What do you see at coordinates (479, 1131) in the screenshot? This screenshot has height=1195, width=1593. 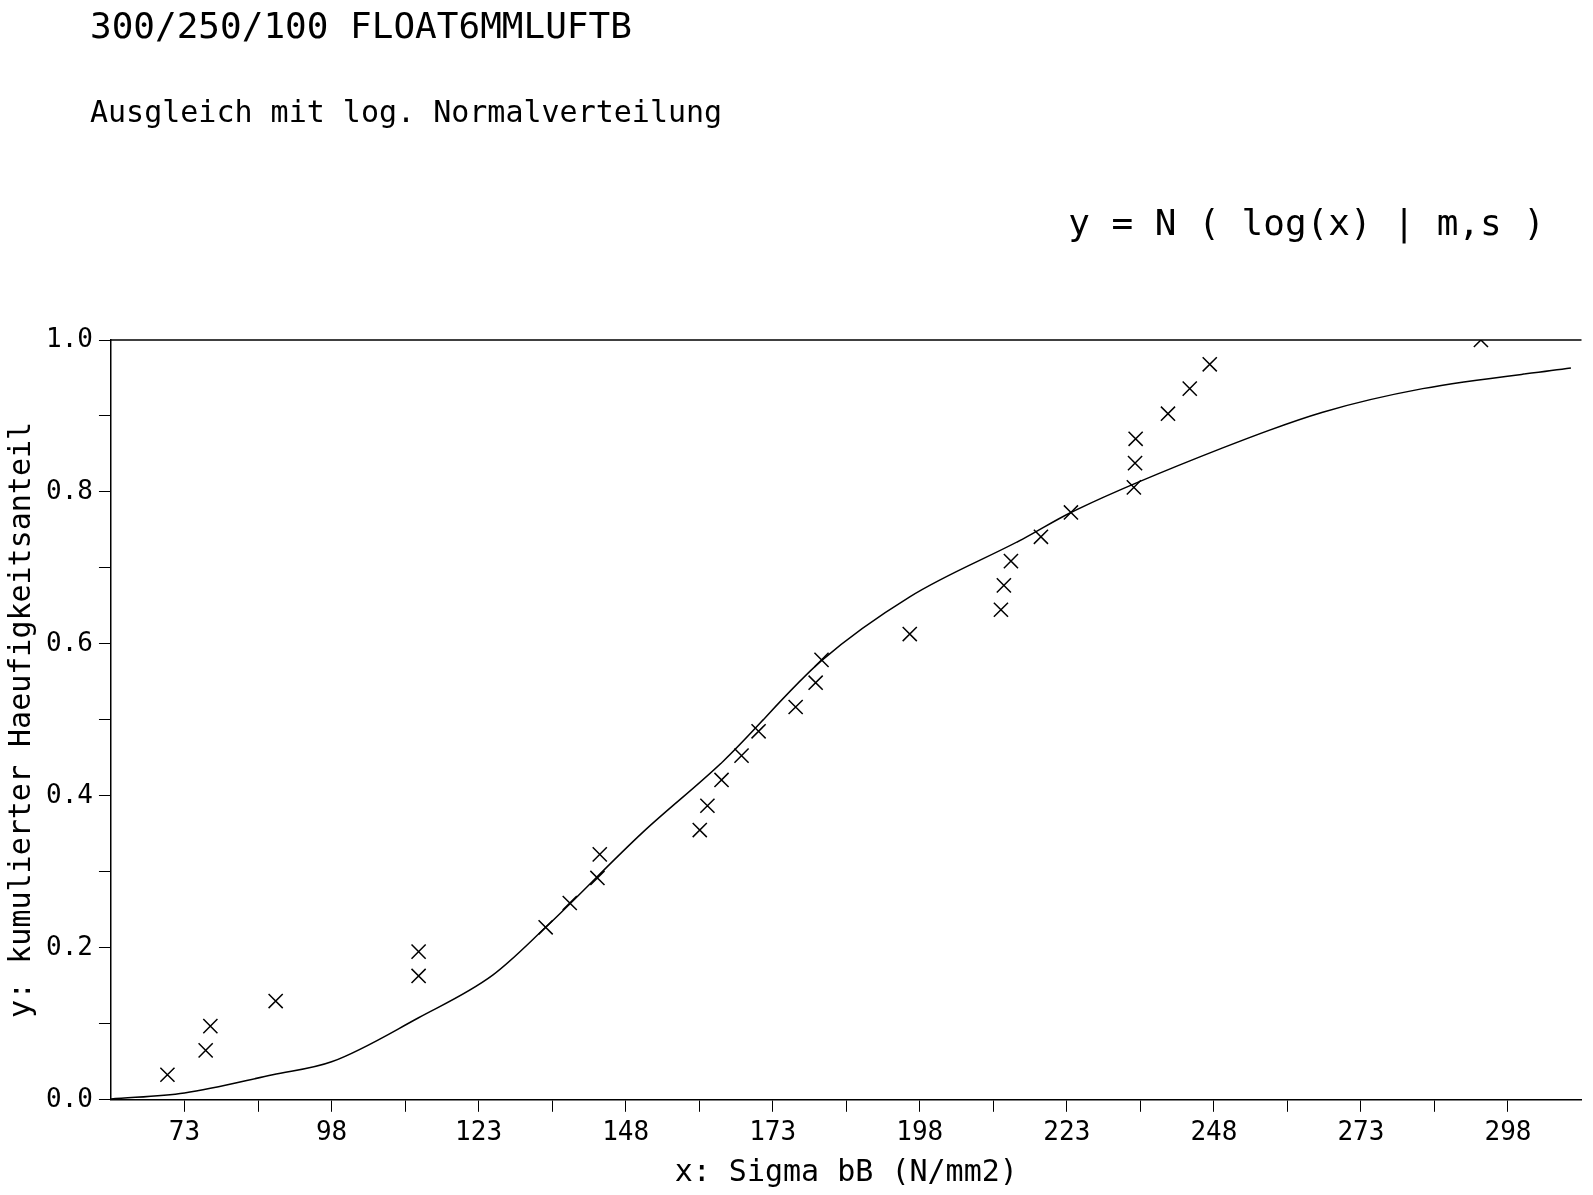 I see `x-tick-label: 123` at bounding box center [479, 1131].